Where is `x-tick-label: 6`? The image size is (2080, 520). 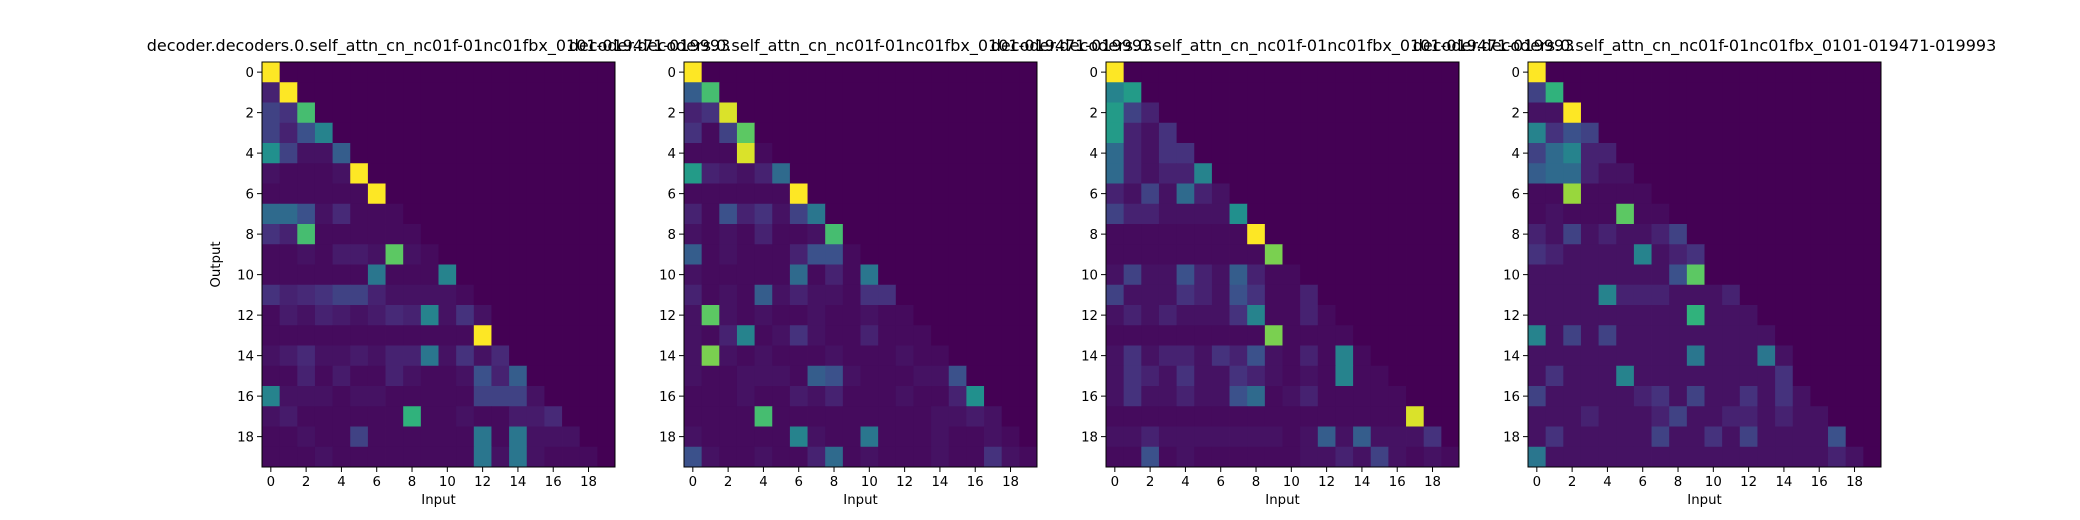 x-tick-label: 6 is located at coordinates (1642, 482).